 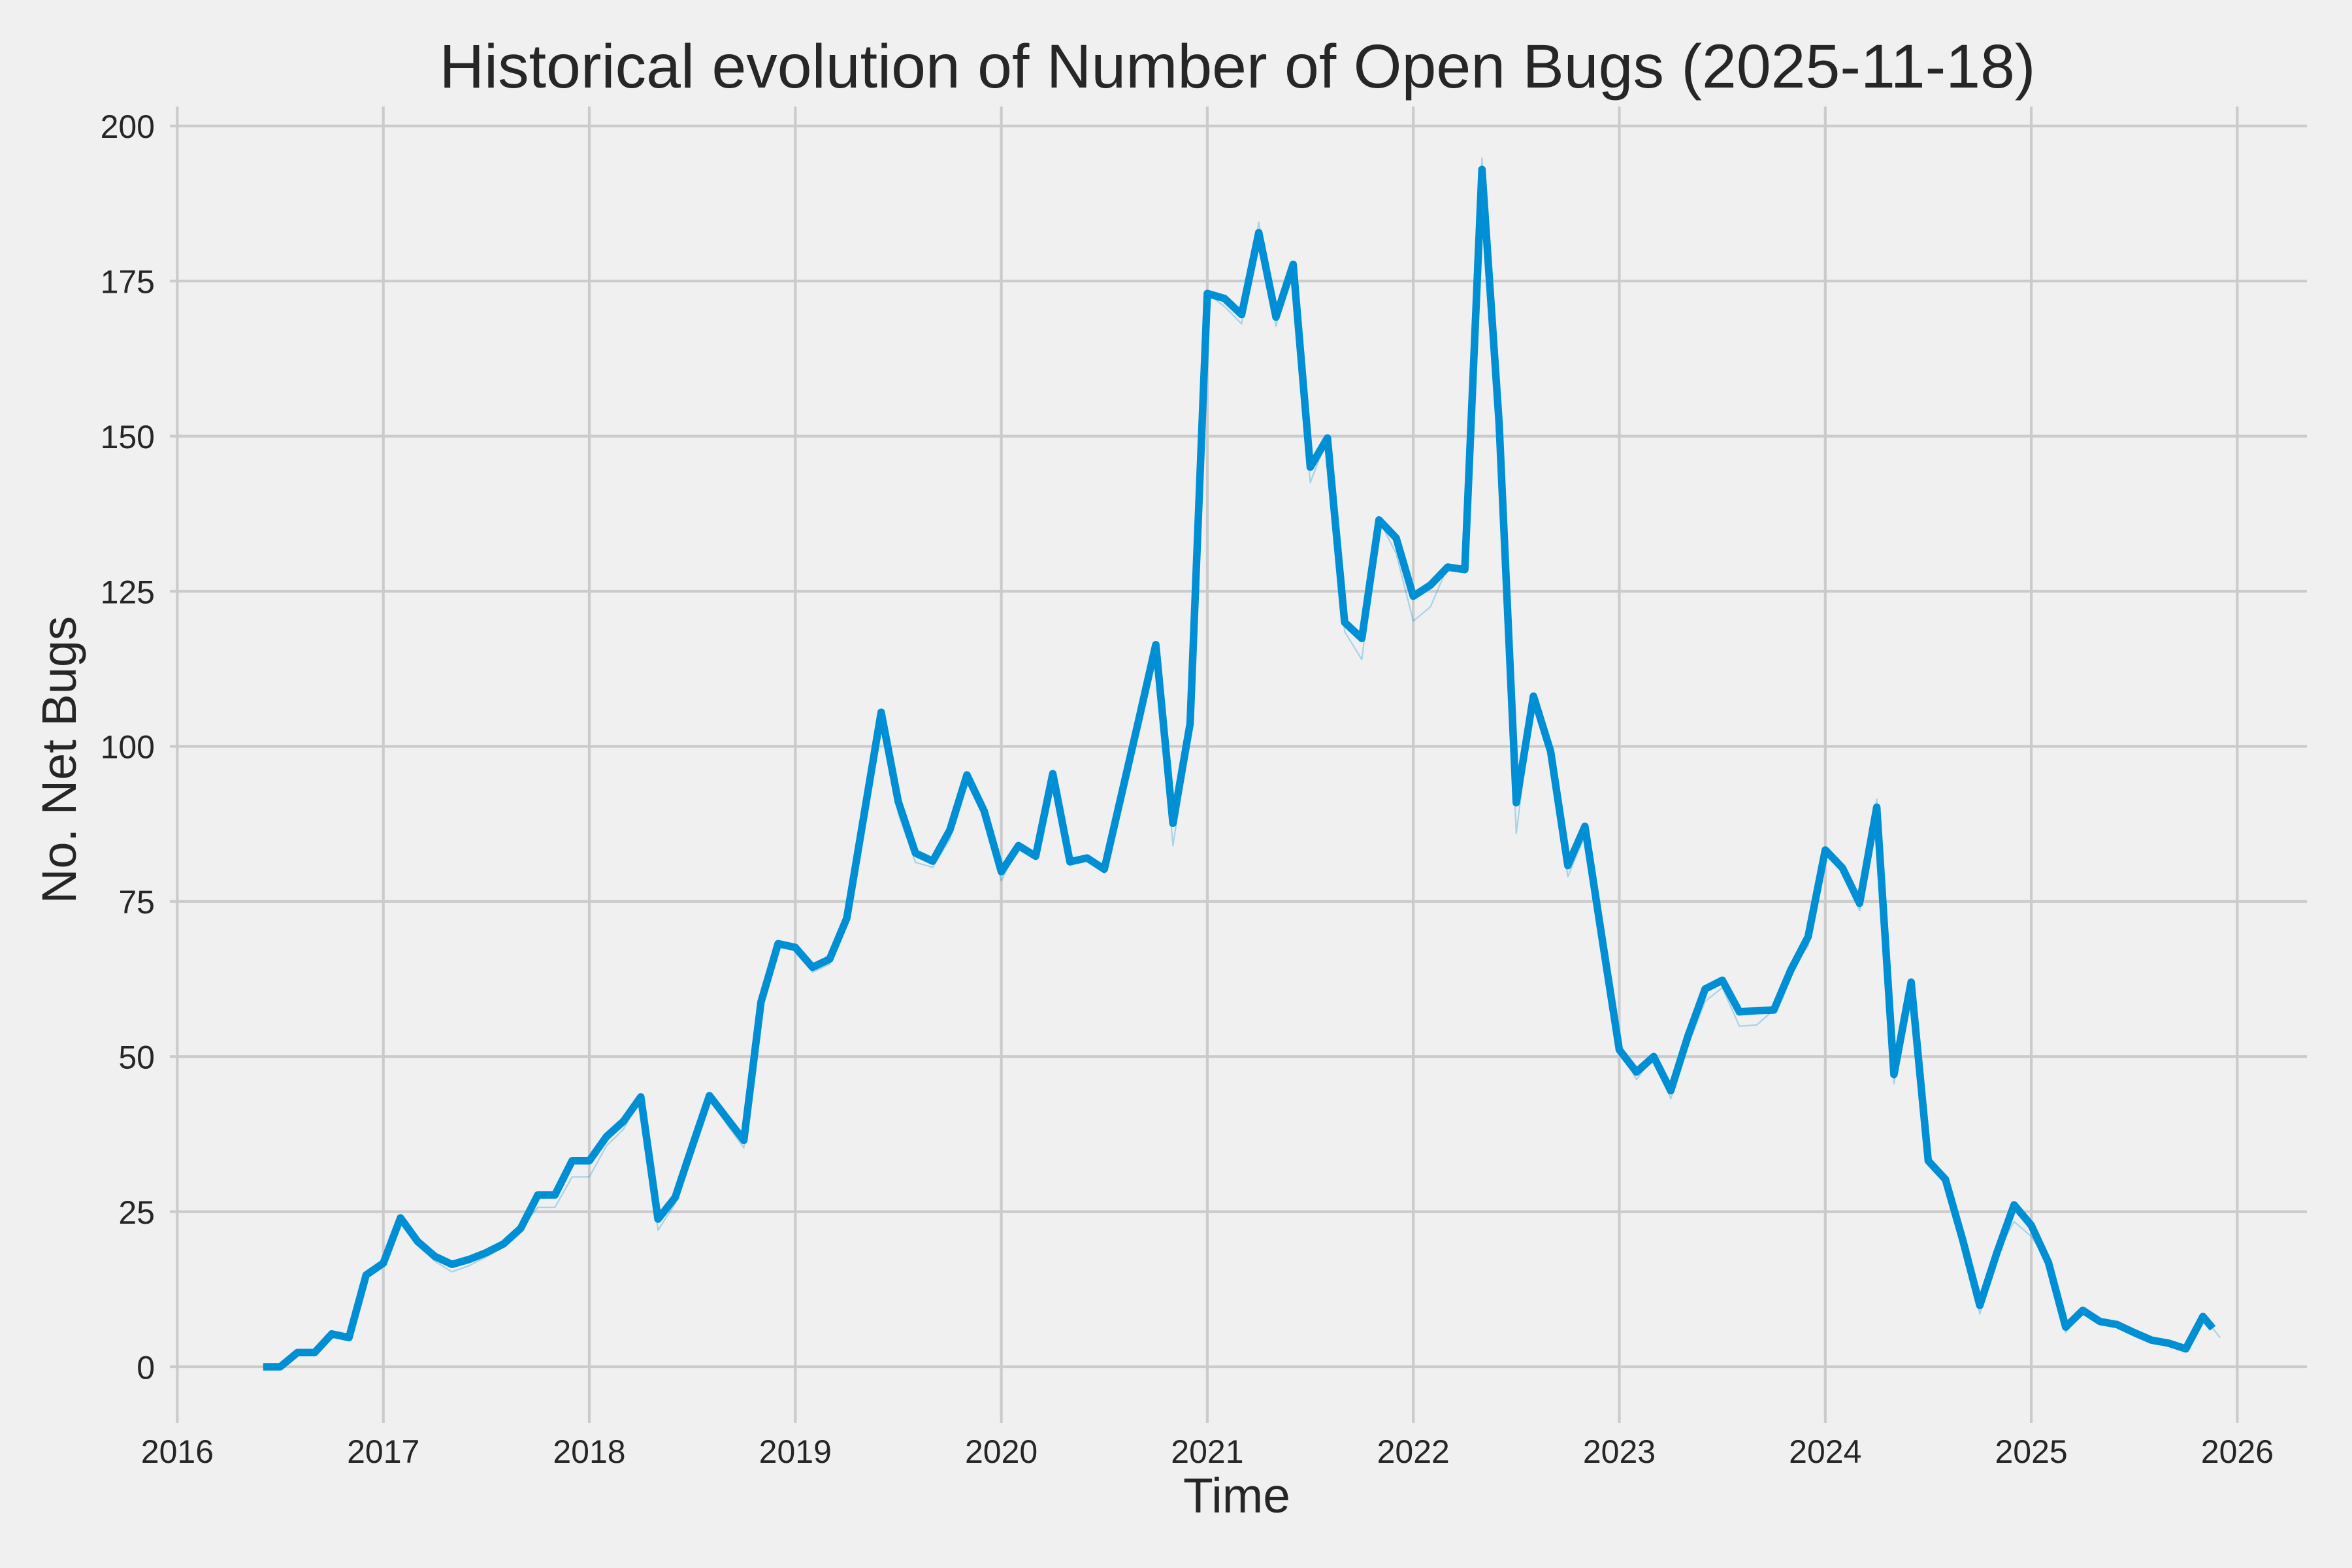 What do you see at coordinates (1619, 1451) in the screenshot?
I see `svg-text: 2023` at bounding box center [1619, 1451].